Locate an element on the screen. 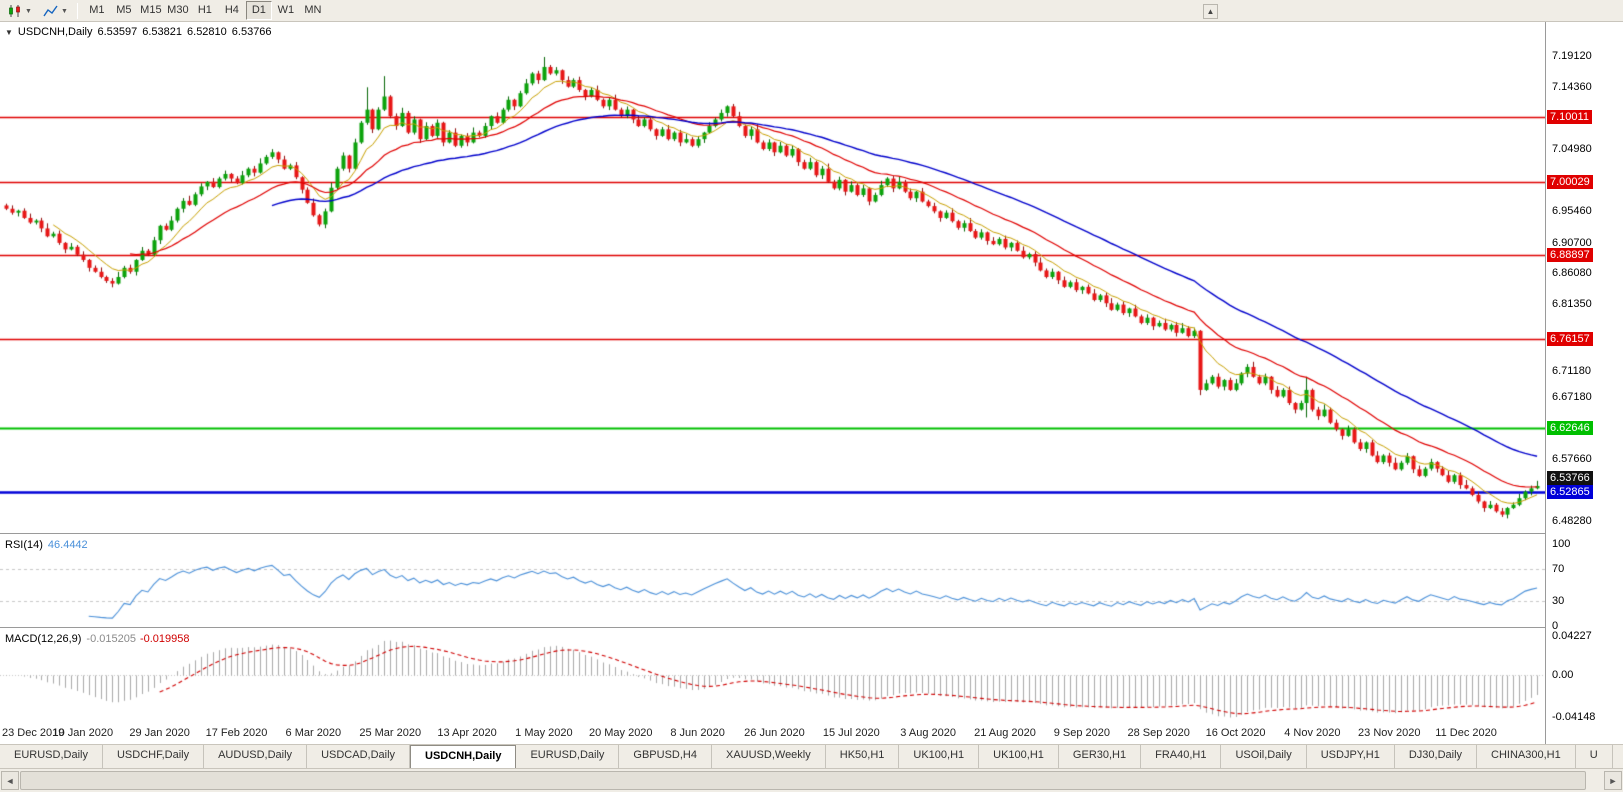 The width and height of the screenshot is (1623, 792). tab-ger30-h1: GER30,H1 is located at coordinates (1100, 756).